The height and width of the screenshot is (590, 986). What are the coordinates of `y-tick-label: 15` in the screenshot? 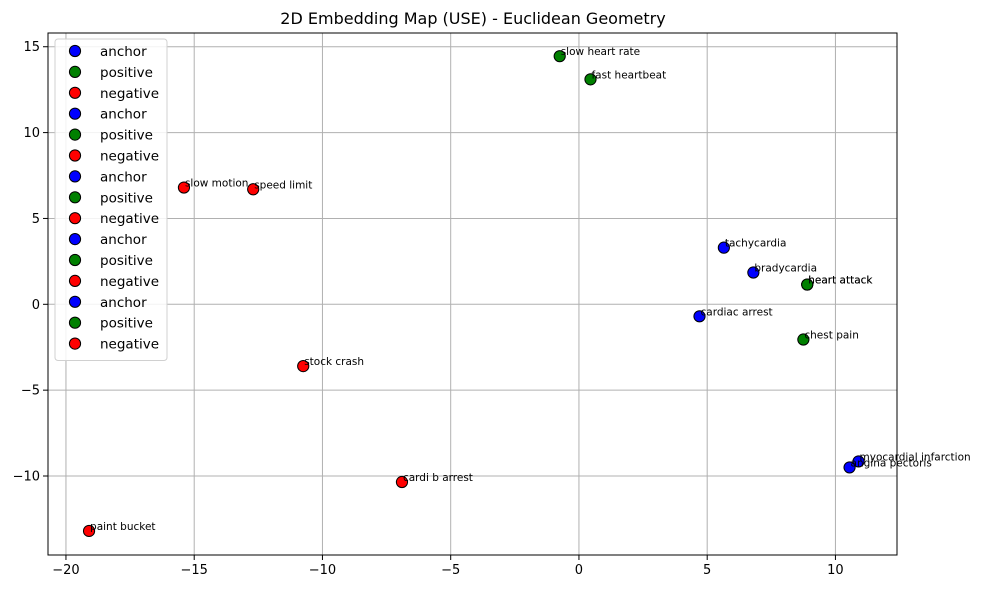 It's located at (31, 47).